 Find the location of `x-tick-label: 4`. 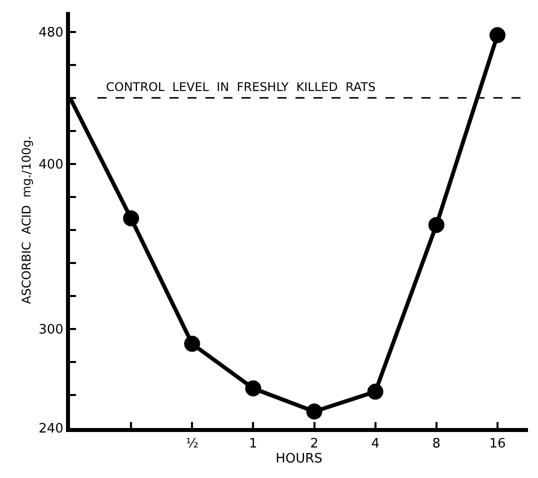

x-tick-label: 4 is located at coordinates (375, 444).